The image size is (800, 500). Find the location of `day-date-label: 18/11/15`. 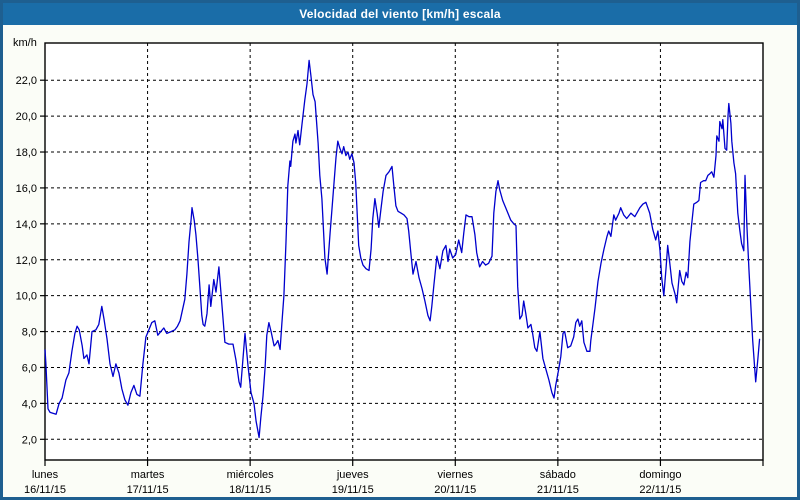

day-date-label: 18/11/15 is located at coordinates (250, 490).